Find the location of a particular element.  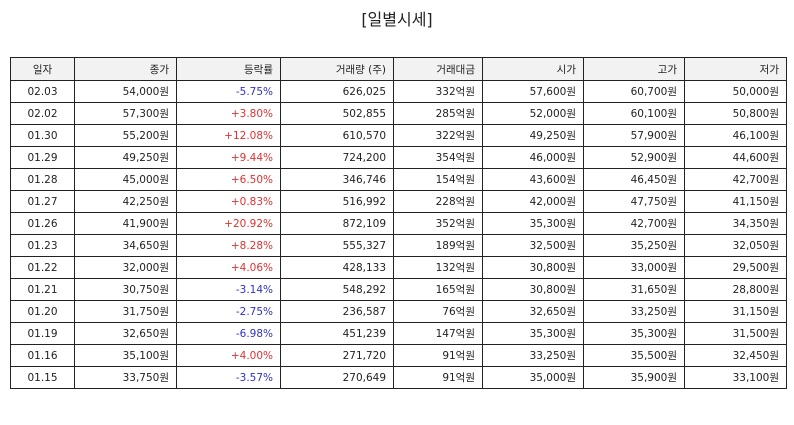

cell-amount: 352억원 is located at coordinates (438, 223).